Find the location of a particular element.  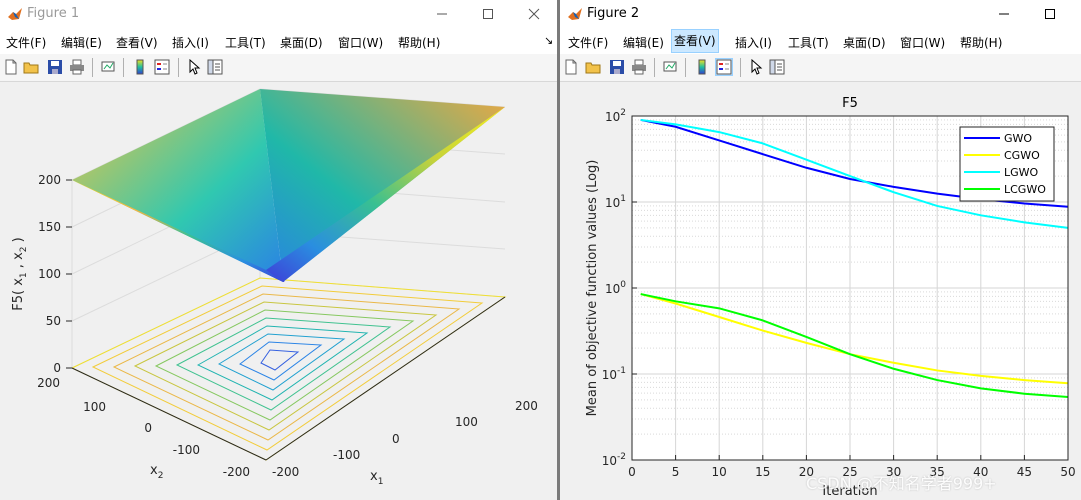

y-tick-label: 10¹ is located at coordinates (615, 202).